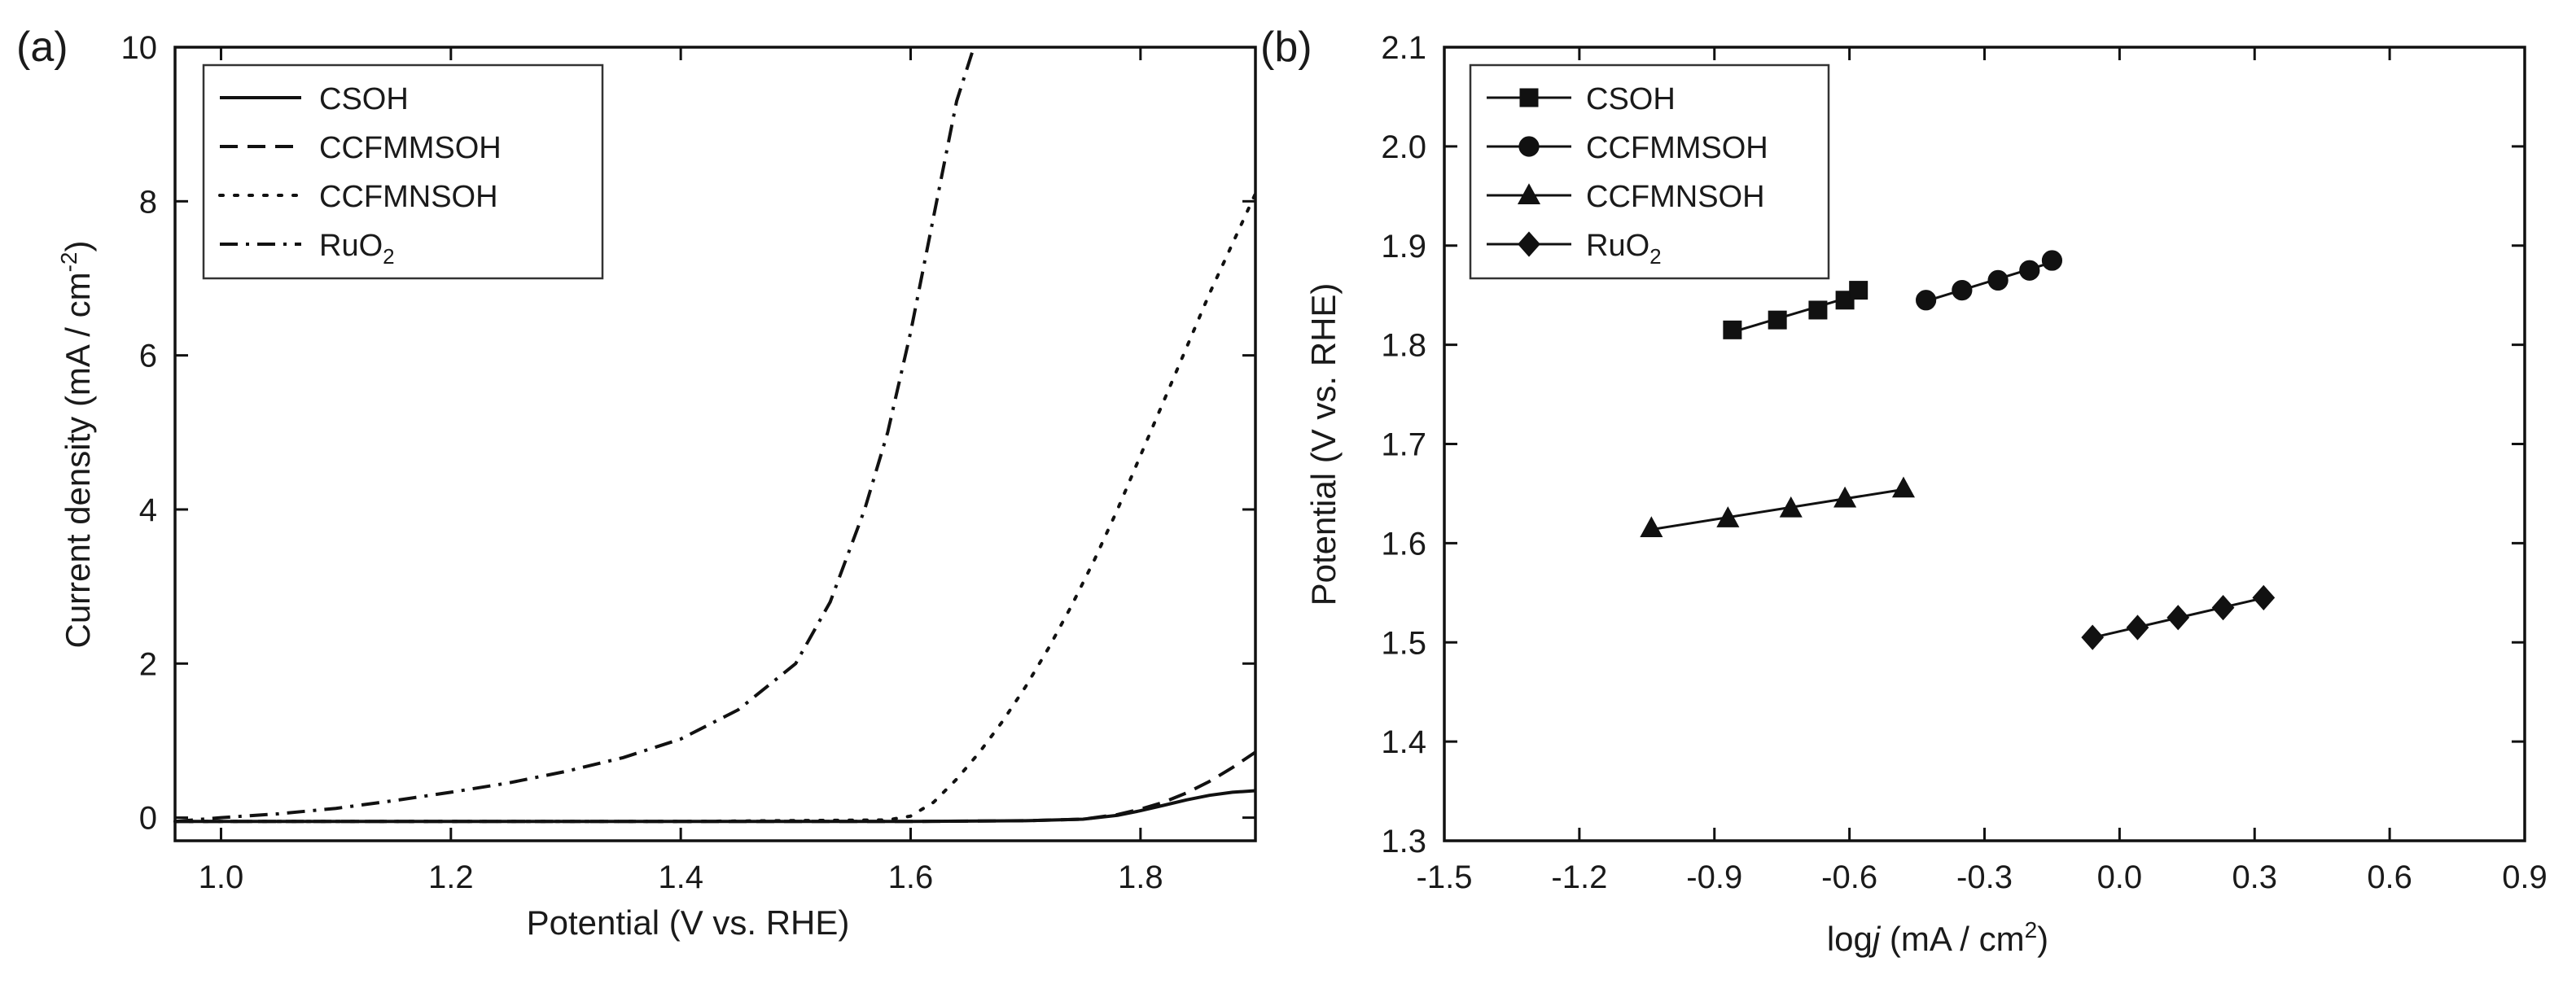 Image resolution: width=2576 pixels, height=984 pixels. Describe the element at coordinates (148, 819) in the screenshot. I see `panel-a-y-tick-label: 0` at that location.